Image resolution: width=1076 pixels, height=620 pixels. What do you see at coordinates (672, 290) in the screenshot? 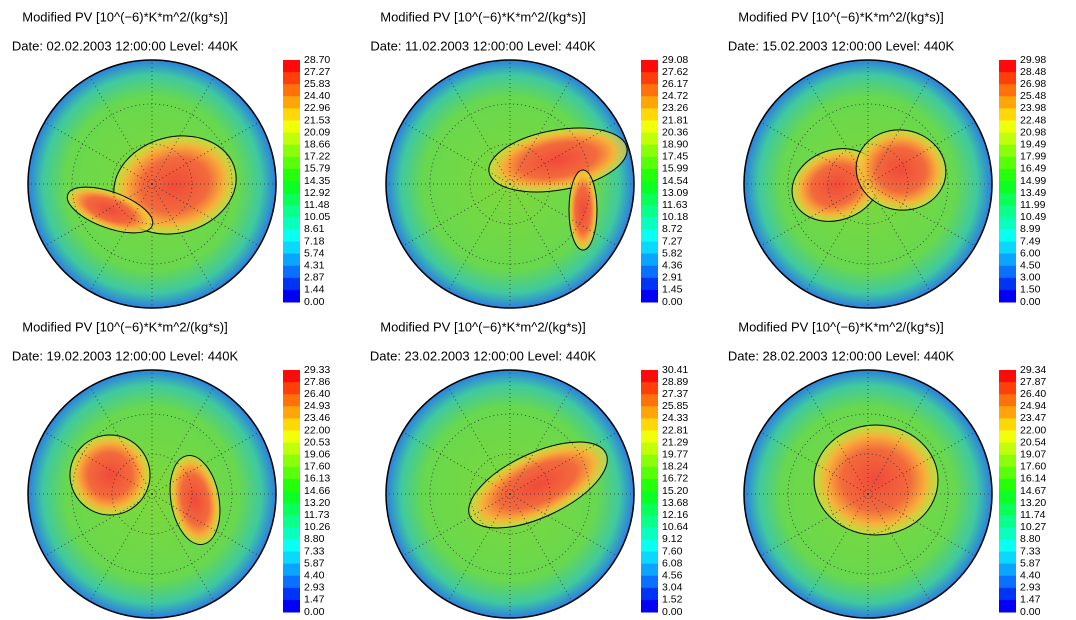
I see `colorbar-label: 1.45` at bounding box center [672, 290].